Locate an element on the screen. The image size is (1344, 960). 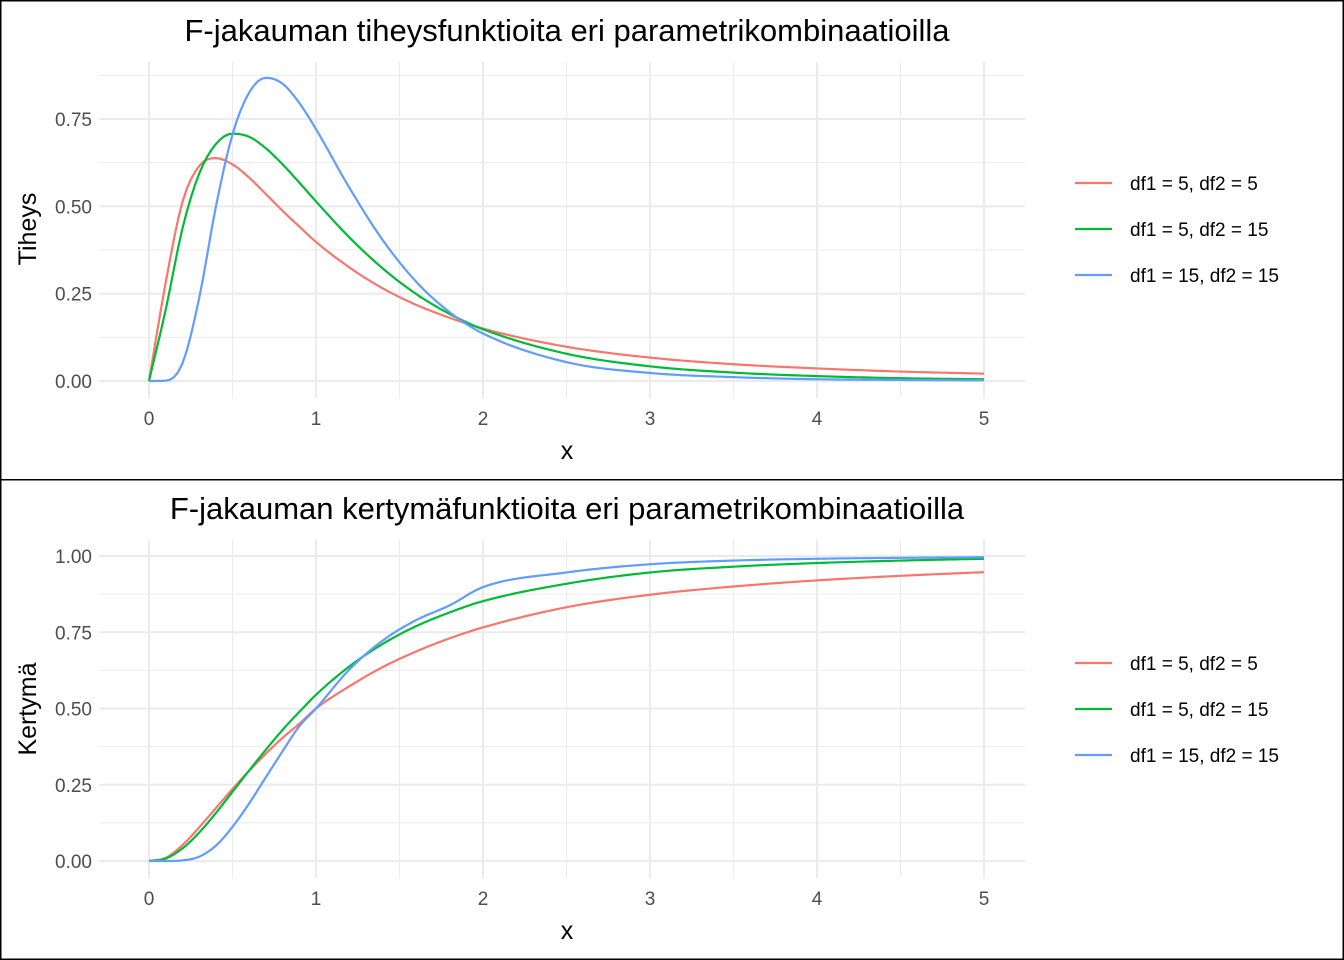
y-tick-label: 1.00 is located at coordinates (73, 557).